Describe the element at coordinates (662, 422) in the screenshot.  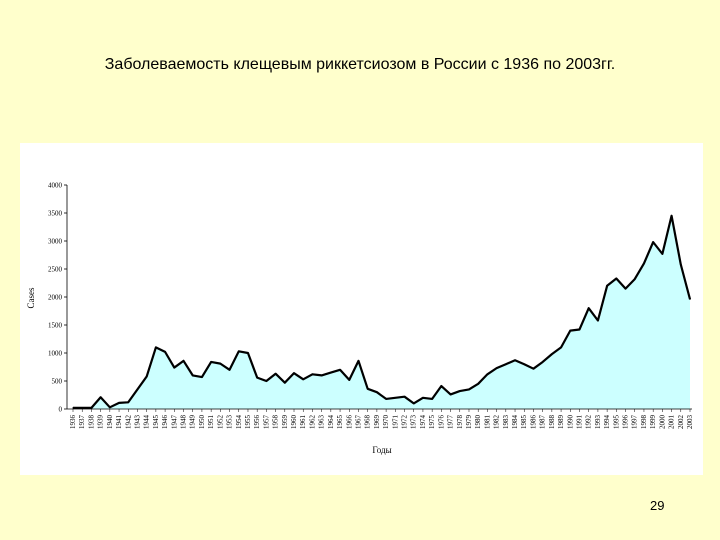
I see `x-tick-label-2000: 2000` at that location.